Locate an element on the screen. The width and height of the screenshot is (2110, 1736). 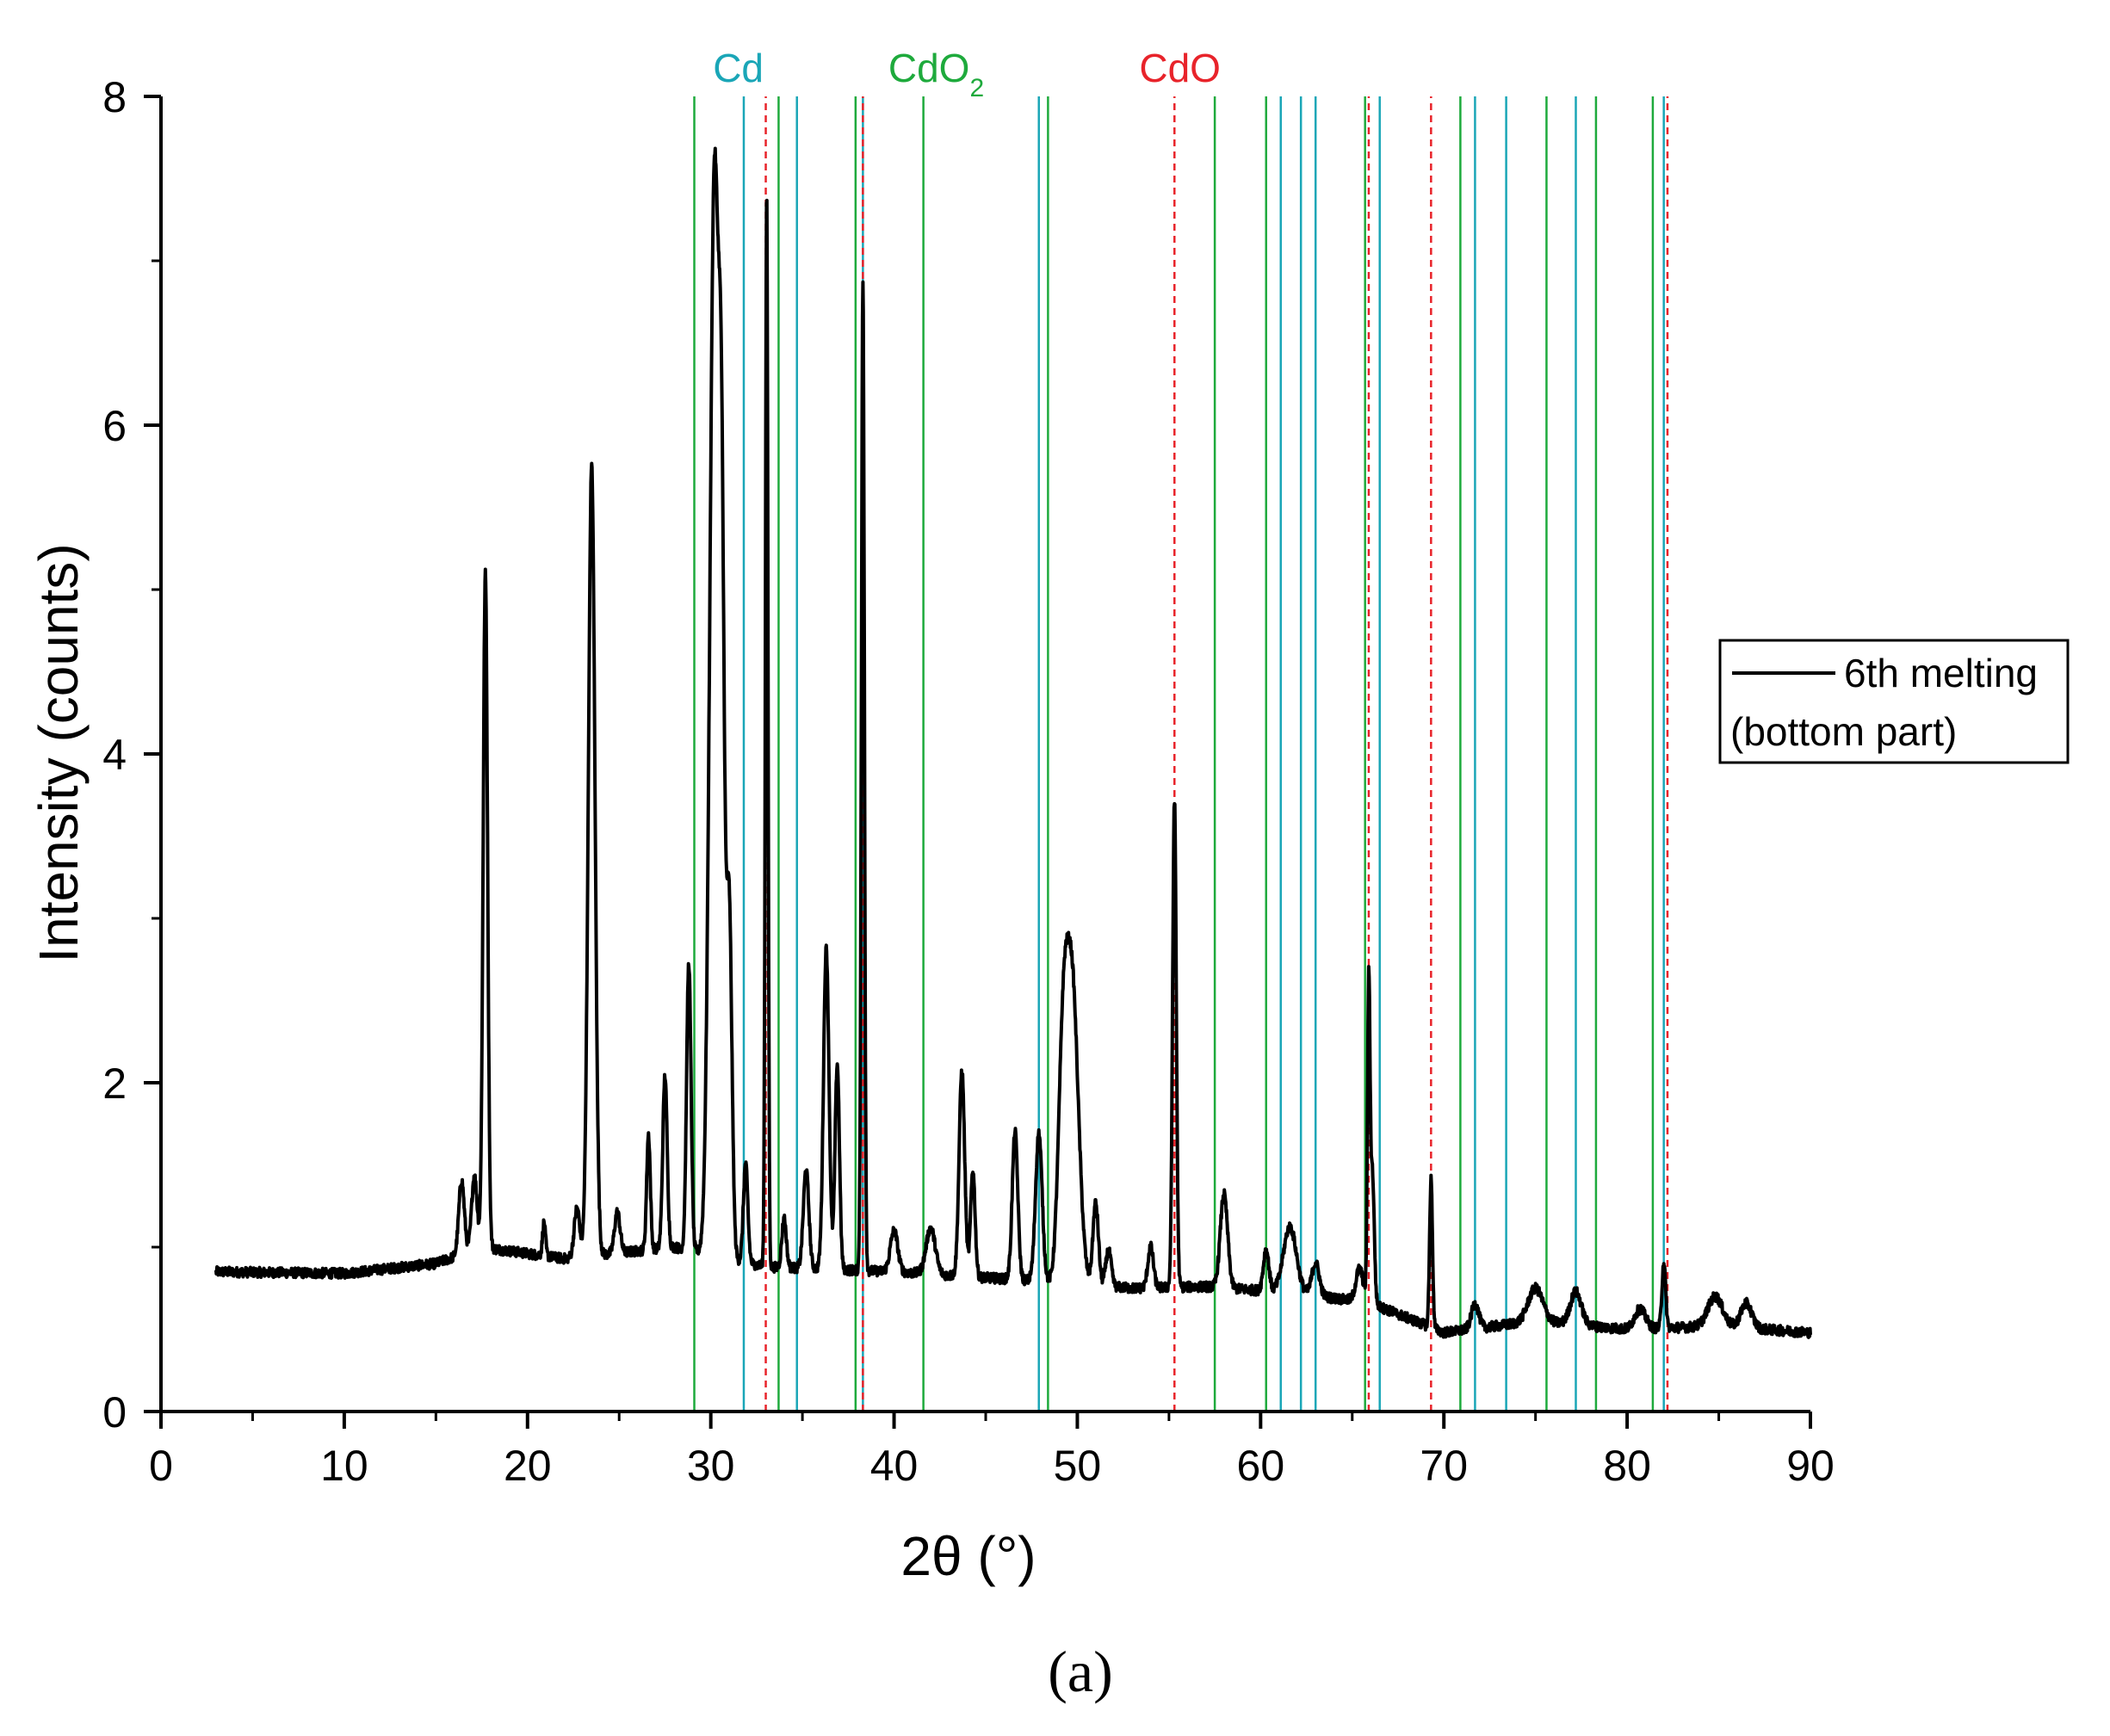
x-tick-label: 90 is located at coordinates (1810, 1466).